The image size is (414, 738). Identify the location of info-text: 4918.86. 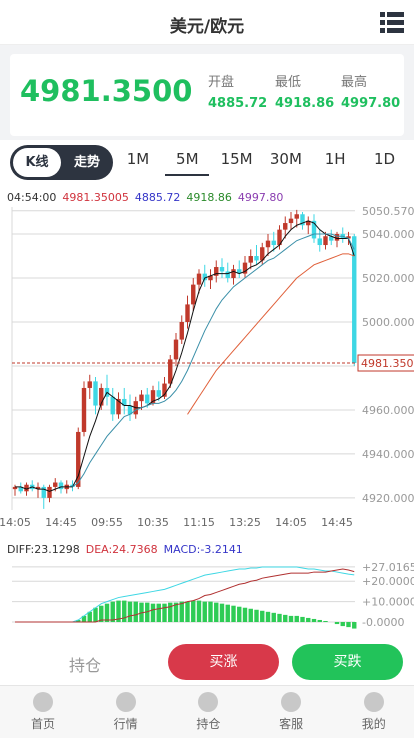
(209, 197).